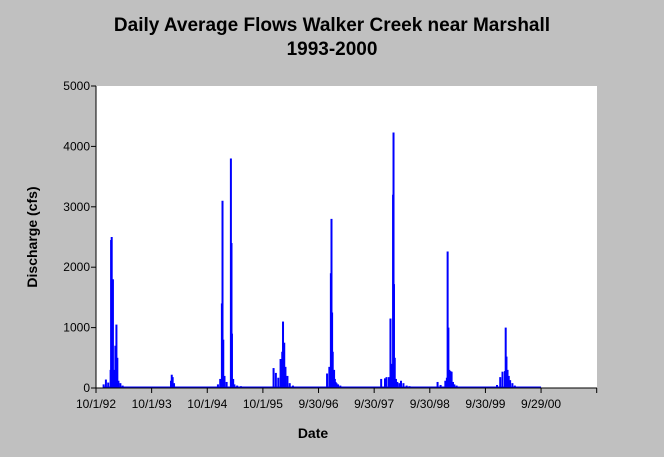 The image size is (664, 457). I want to click on x-tick-label: 10/1/93, so click(152, 404).